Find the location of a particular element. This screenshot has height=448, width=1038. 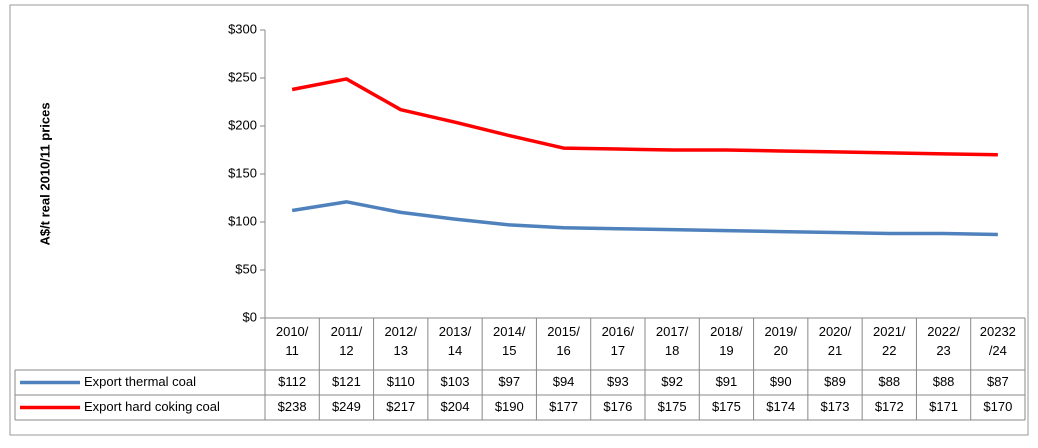

x-tick-label: 2012/13 is located at coordinates (400, 341).